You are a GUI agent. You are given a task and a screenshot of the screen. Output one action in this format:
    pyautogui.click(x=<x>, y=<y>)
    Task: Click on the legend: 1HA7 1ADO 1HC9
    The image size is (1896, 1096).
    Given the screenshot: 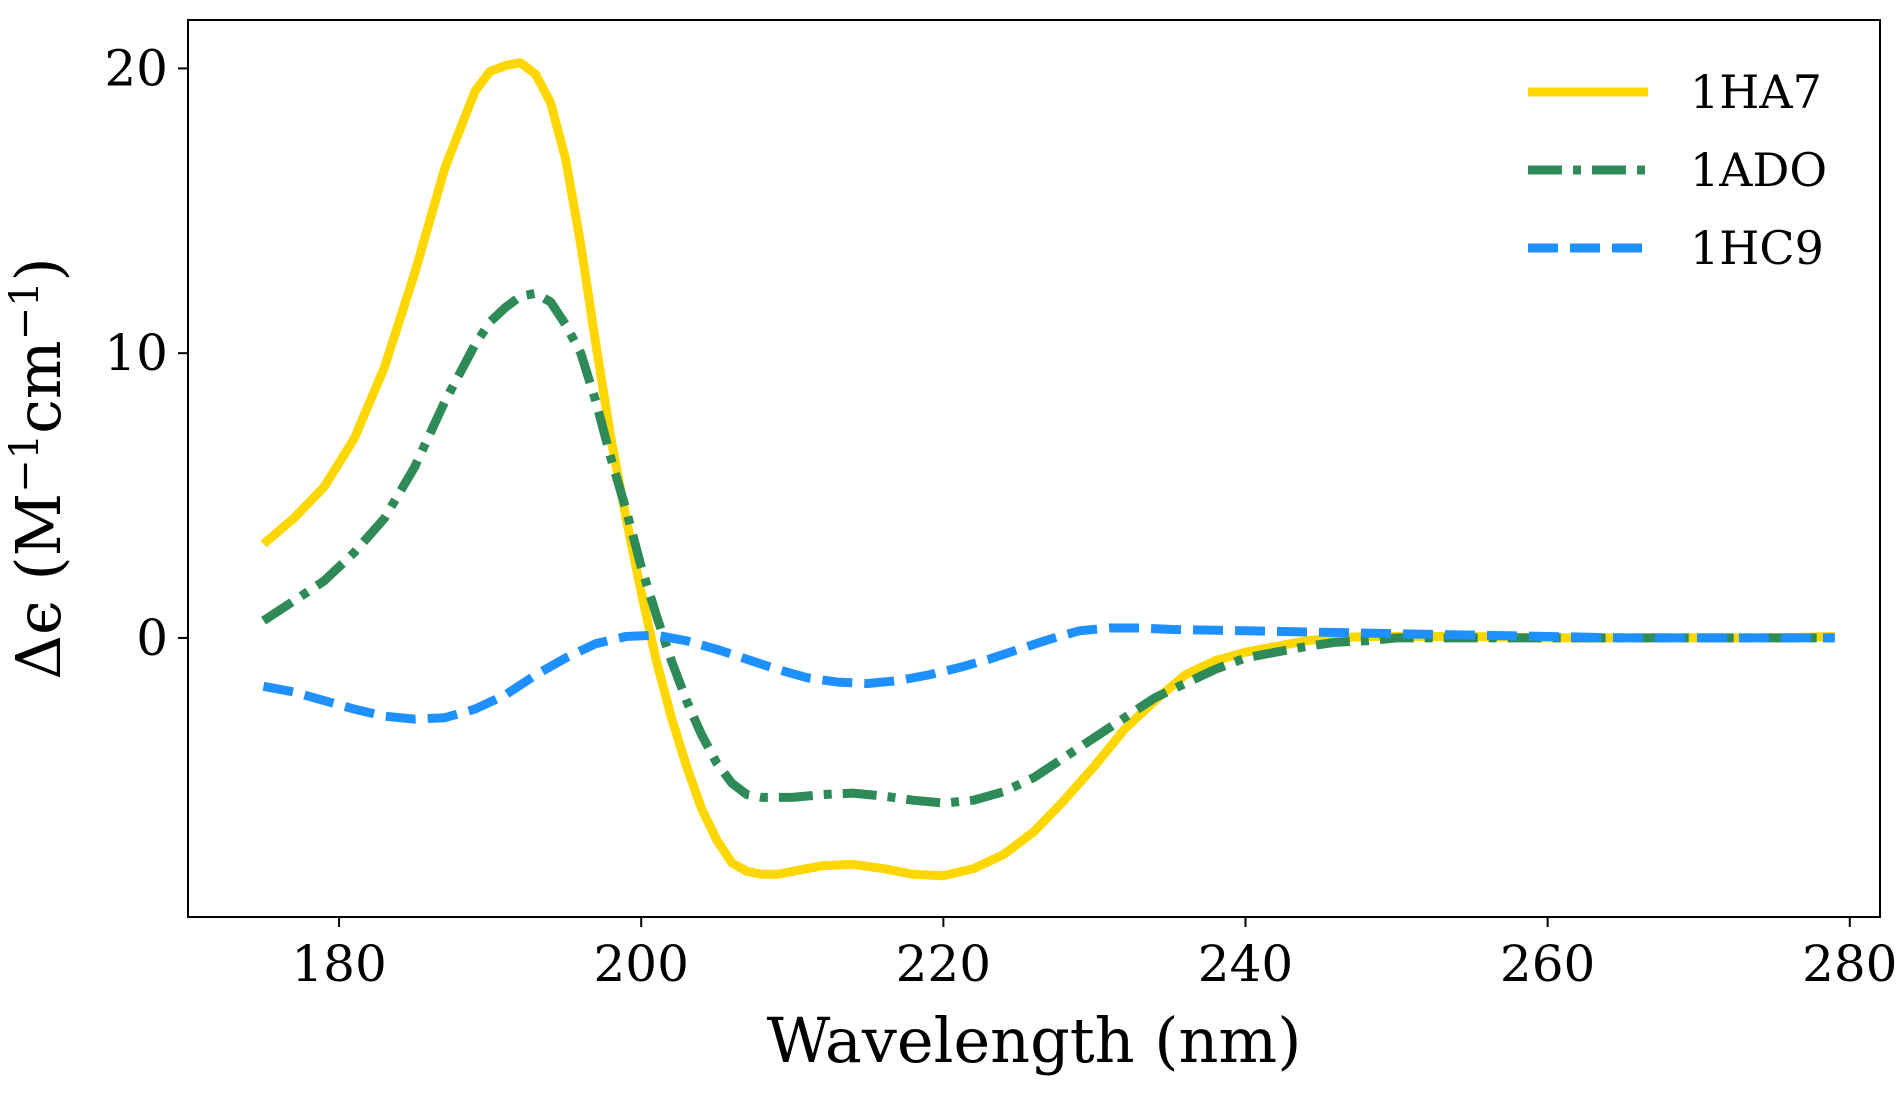 What is the action you would take?
    pyautogui.click(x=1677, y=170)
    